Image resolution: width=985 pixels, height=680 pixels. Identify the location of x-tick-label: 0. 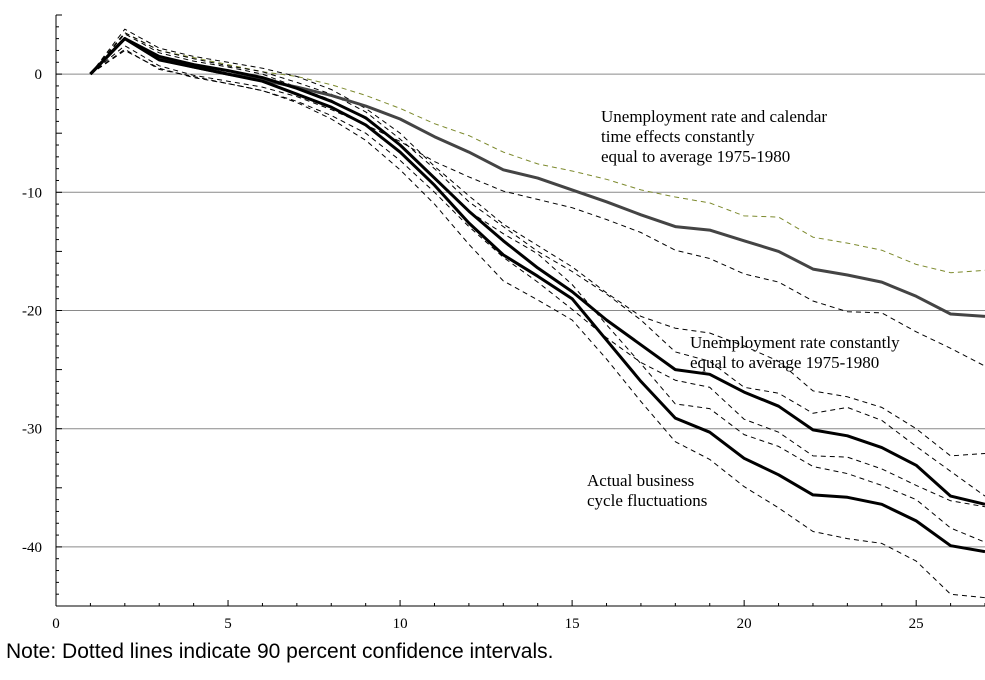
(56, 624).